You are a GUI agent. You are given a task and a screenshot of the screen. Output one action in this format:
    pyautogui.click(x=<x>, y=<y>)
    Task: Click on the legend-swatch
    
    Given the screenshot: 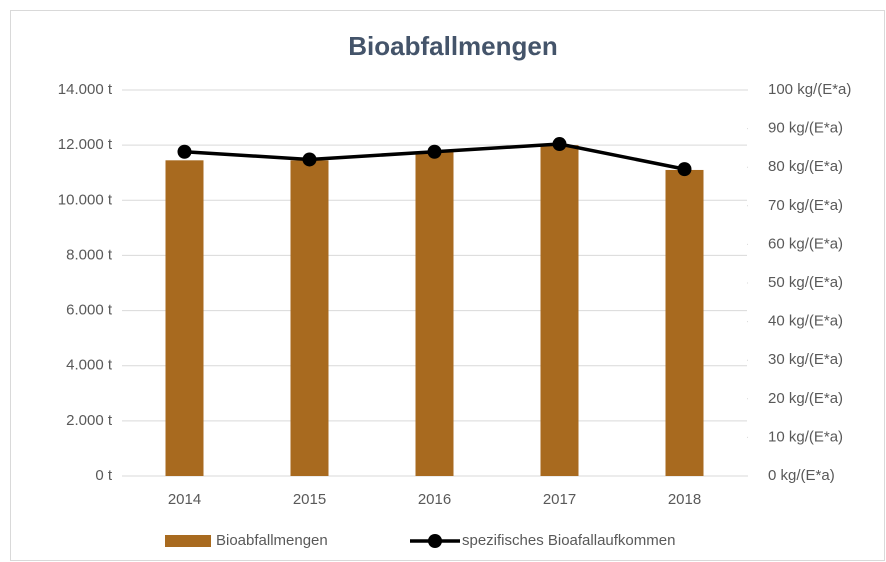 What is the action you would take?
    pyautogui.click(x=188, y=541)
    